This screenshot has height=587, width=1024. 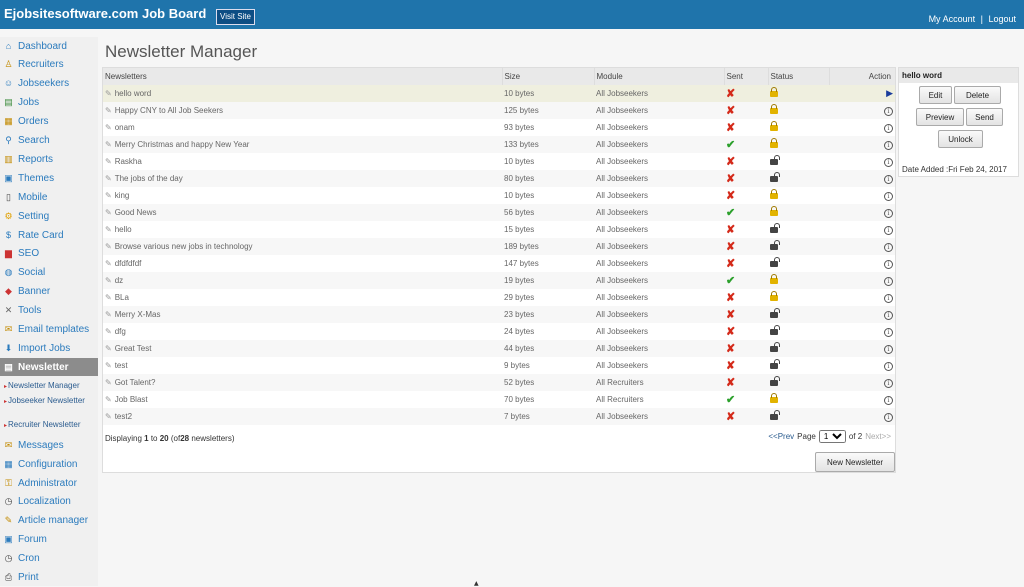 I want to click on sidebar-item-forum: ▣ Forum, so click(x=49, y=540).